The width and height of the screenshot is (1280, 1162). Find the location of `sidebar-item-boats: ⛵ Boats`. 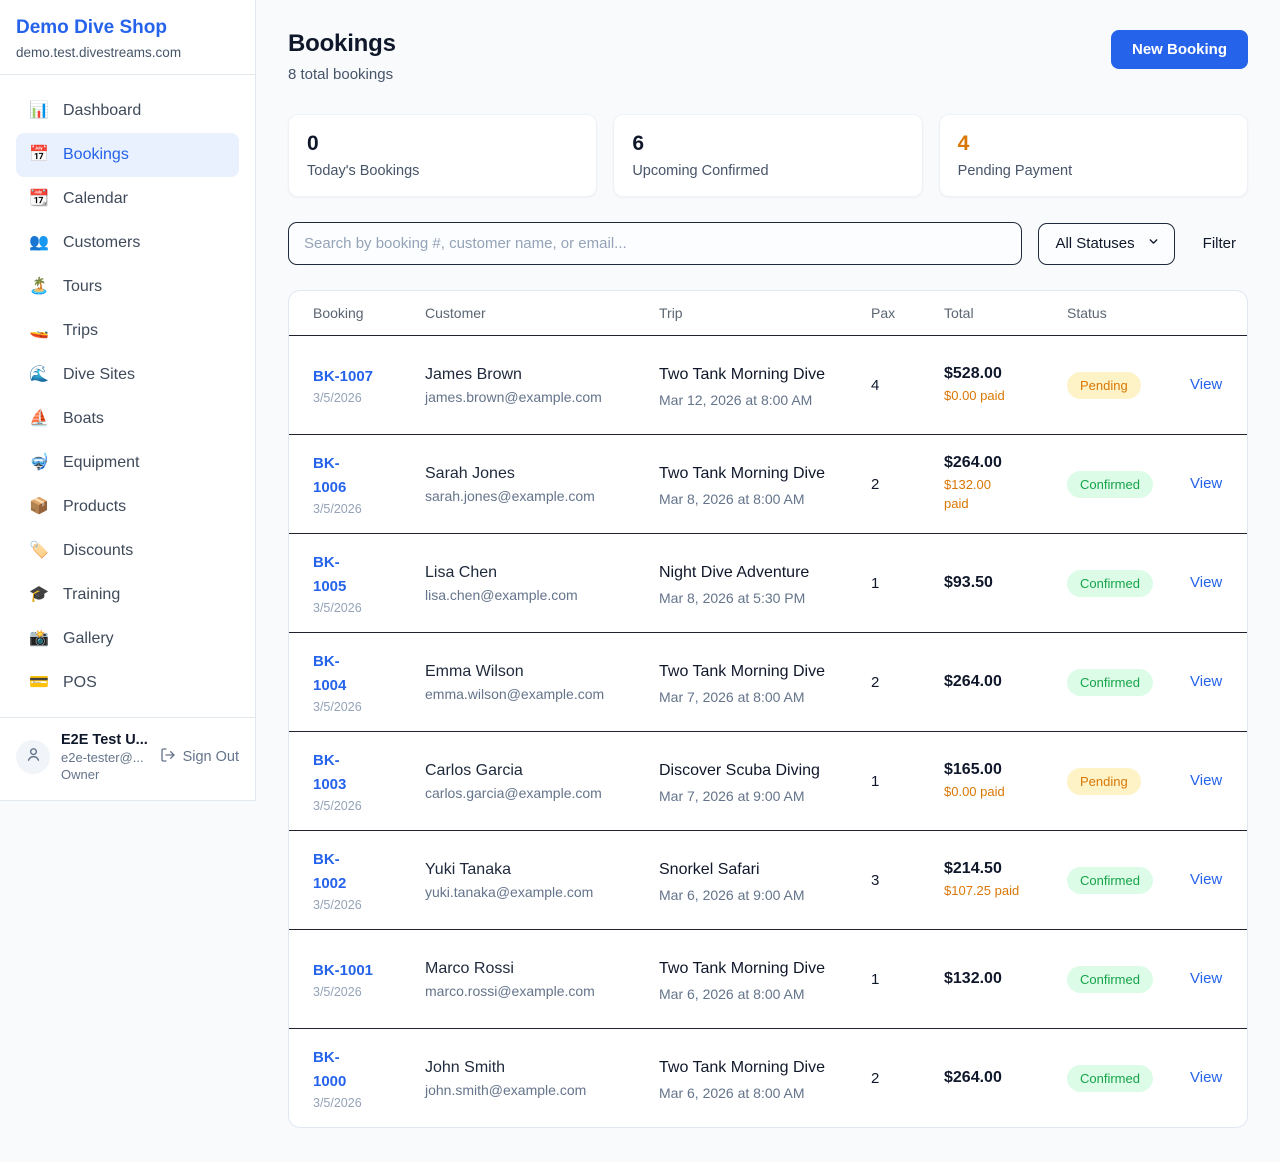

sidebar-item-boats: ⛵ Boats is located at coordinates (127, 419).